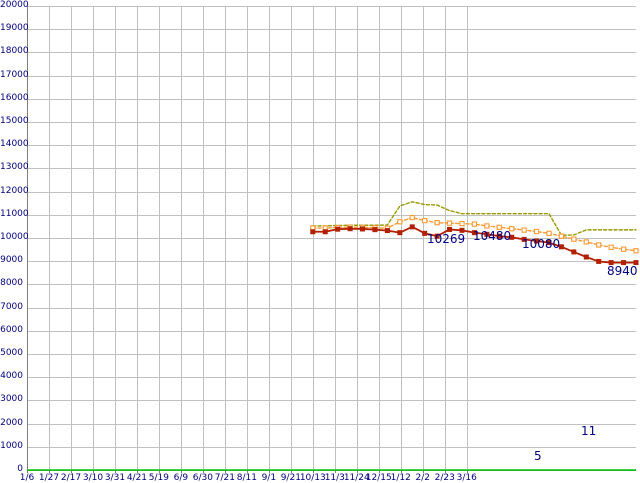 The height and width of the screenshot is (483, 640). I want to click on y-axis-tick-label: 13000, so click(14, 167).